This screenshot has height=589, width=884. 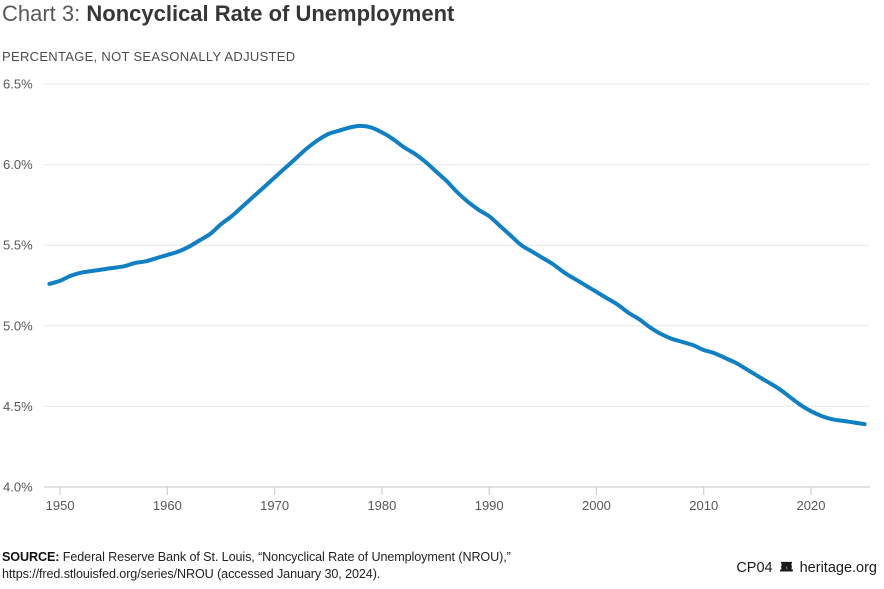 What do you see at coordinates (167, 505) in the screenshot?
I see `x-tick-label: 1960` at bounding box center [167, 505].